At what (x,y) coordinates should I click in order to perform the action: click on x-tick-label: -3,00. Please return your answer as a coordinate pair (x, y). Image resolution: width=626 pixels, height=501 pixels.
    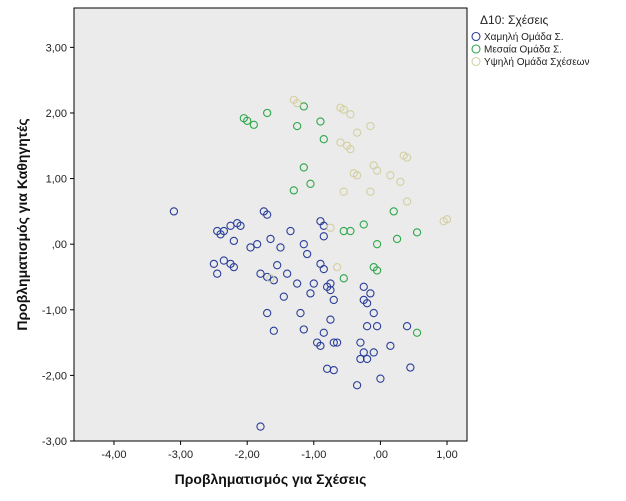
    Looking at the image, I should click on (180, 455).